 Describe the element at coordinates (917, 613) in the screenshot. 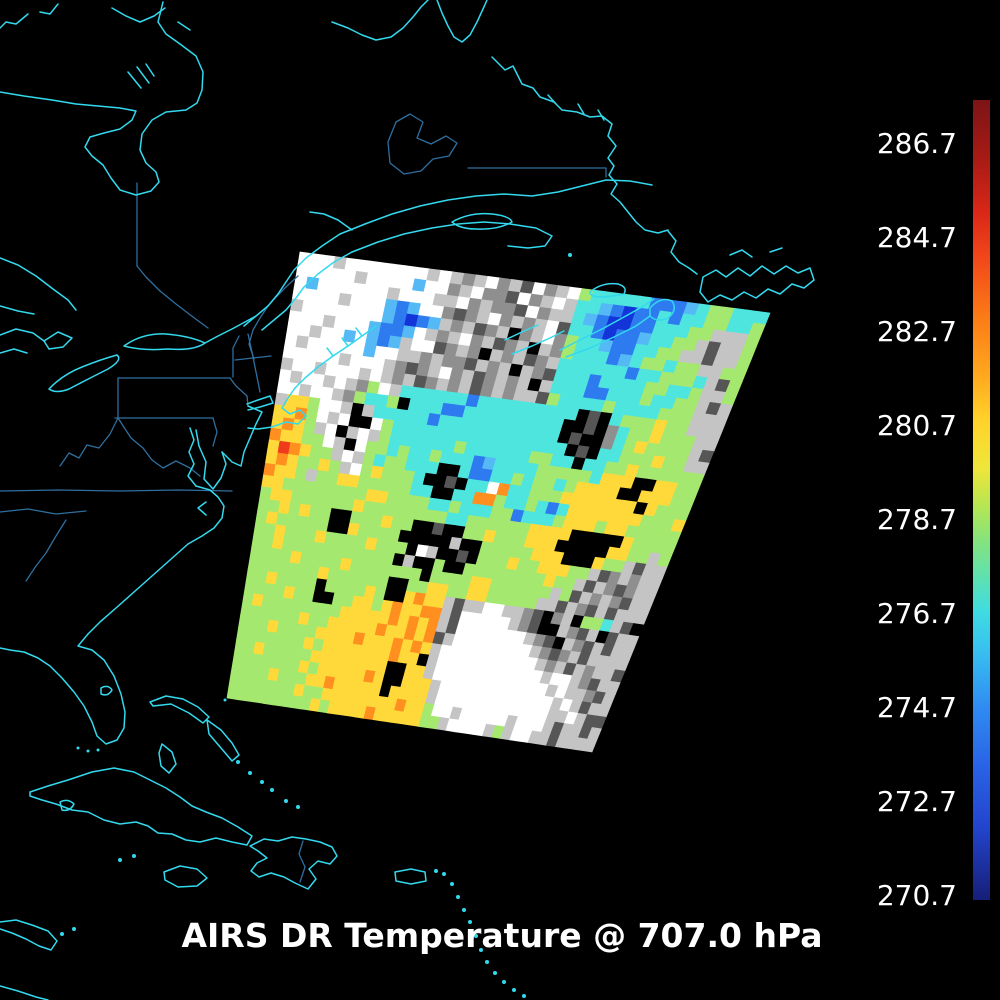

I see `colorbar-label: 276.7` at that location.